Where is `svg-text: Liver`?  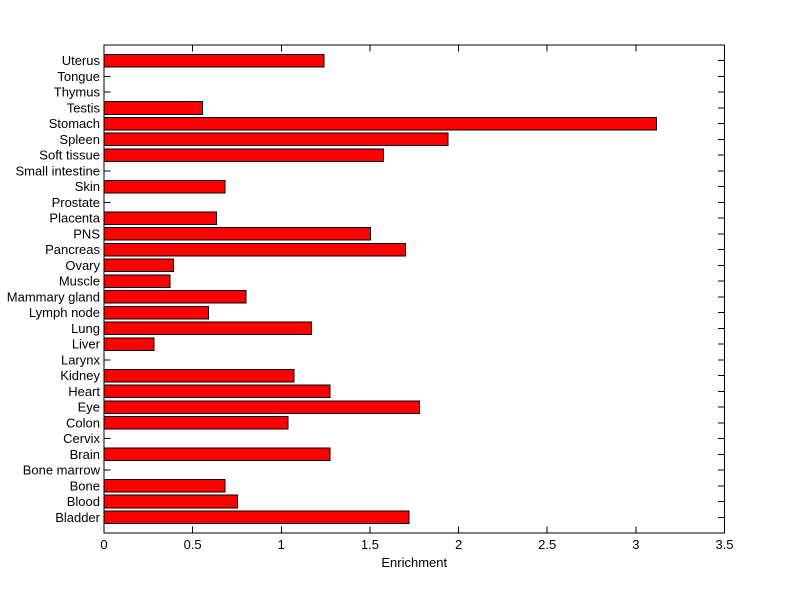 svg-text: Liver is located at coordinates (86, 344).